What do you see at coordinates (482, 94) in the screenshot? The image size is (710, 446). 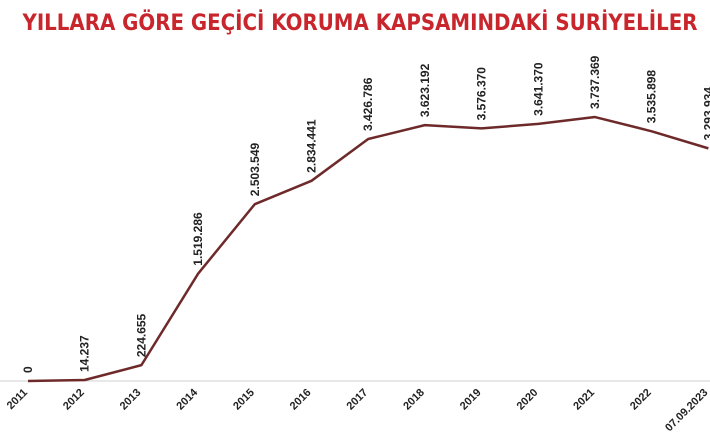 I see `data-label: 3.576.370` at bounding box center [482, 94].